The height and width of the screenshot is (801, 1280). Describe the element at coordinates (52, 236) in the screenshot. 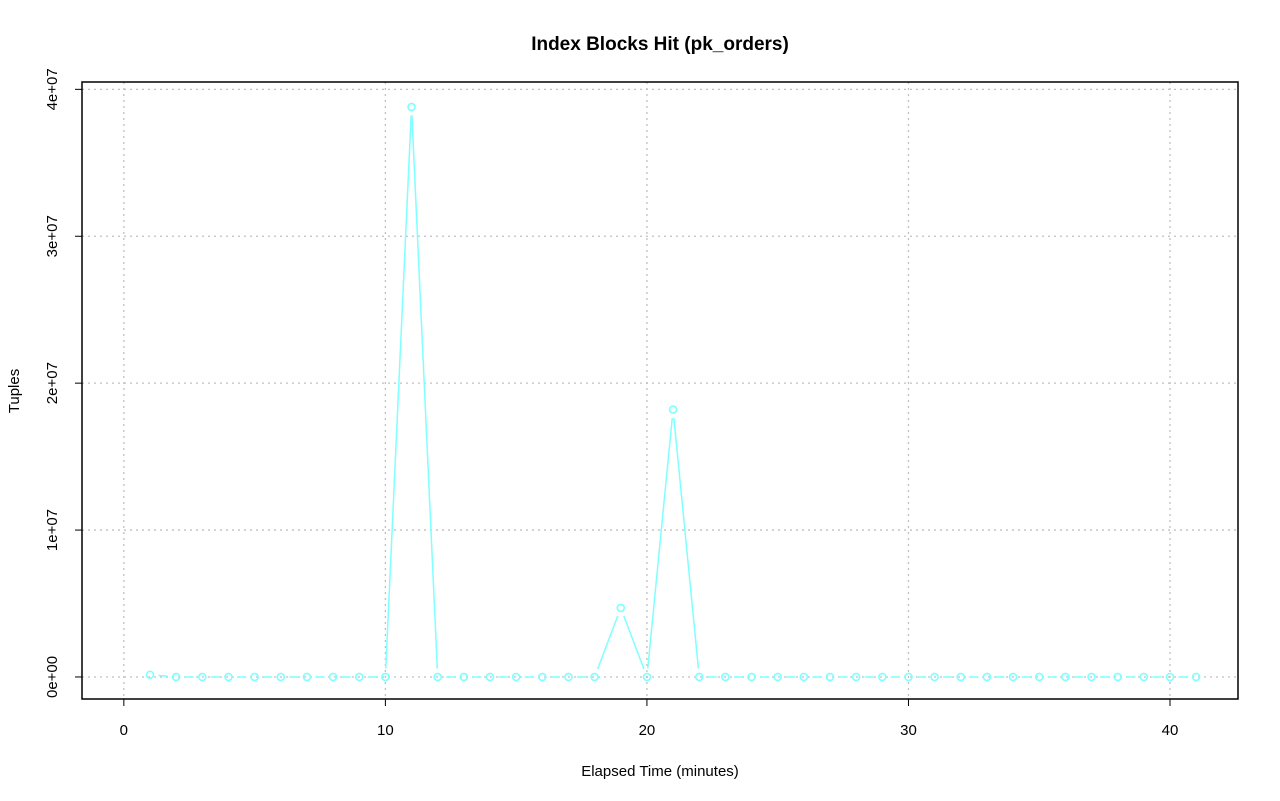

I see `y-tick-label: 3e+07` at that location.